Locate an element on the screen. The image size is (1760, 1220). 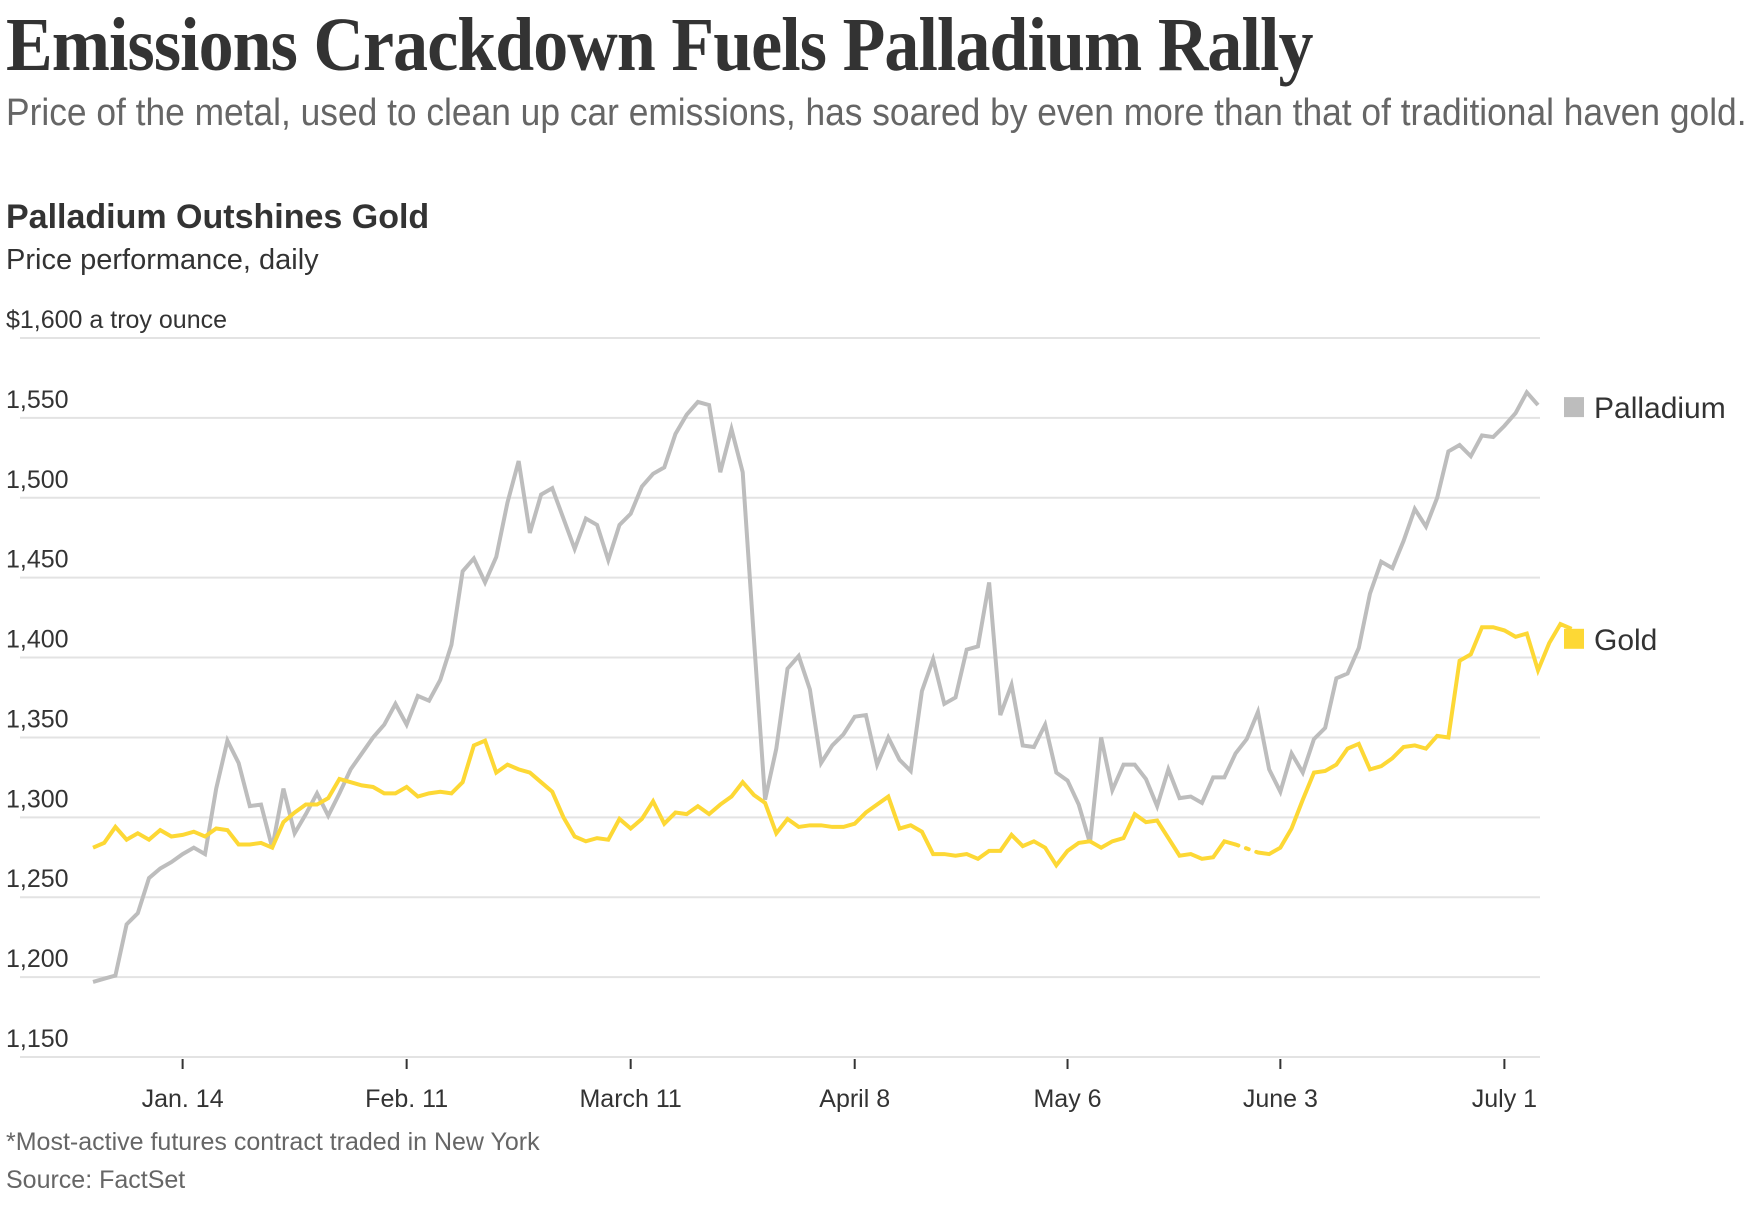
y-tick-label: 1,350 is located at coordinates (37, 719).